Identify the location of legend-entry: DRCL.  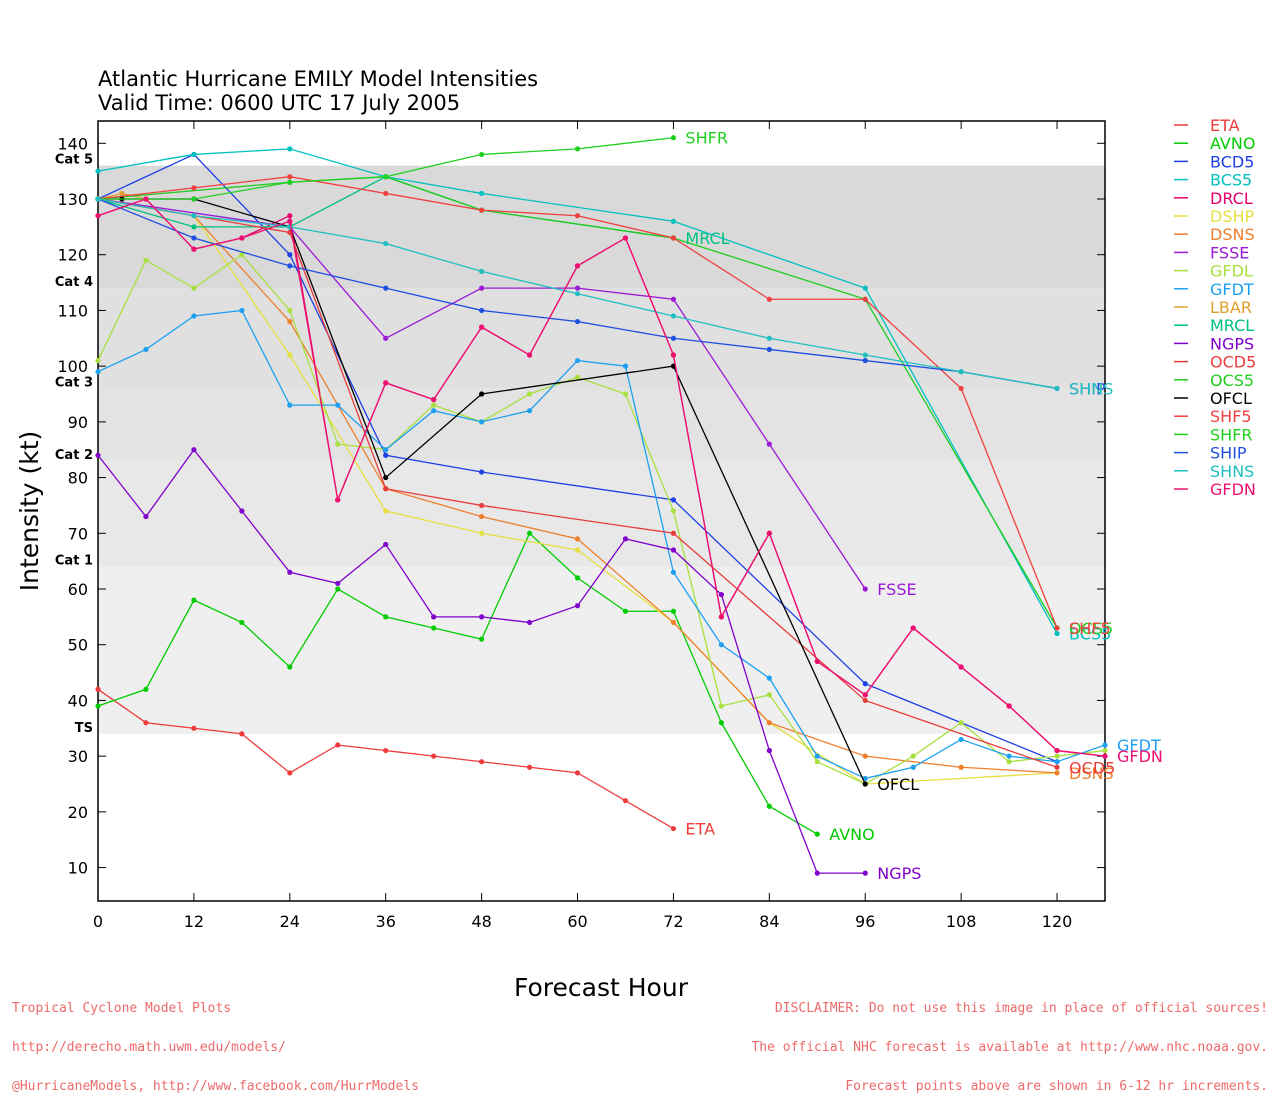
(1231, 198).